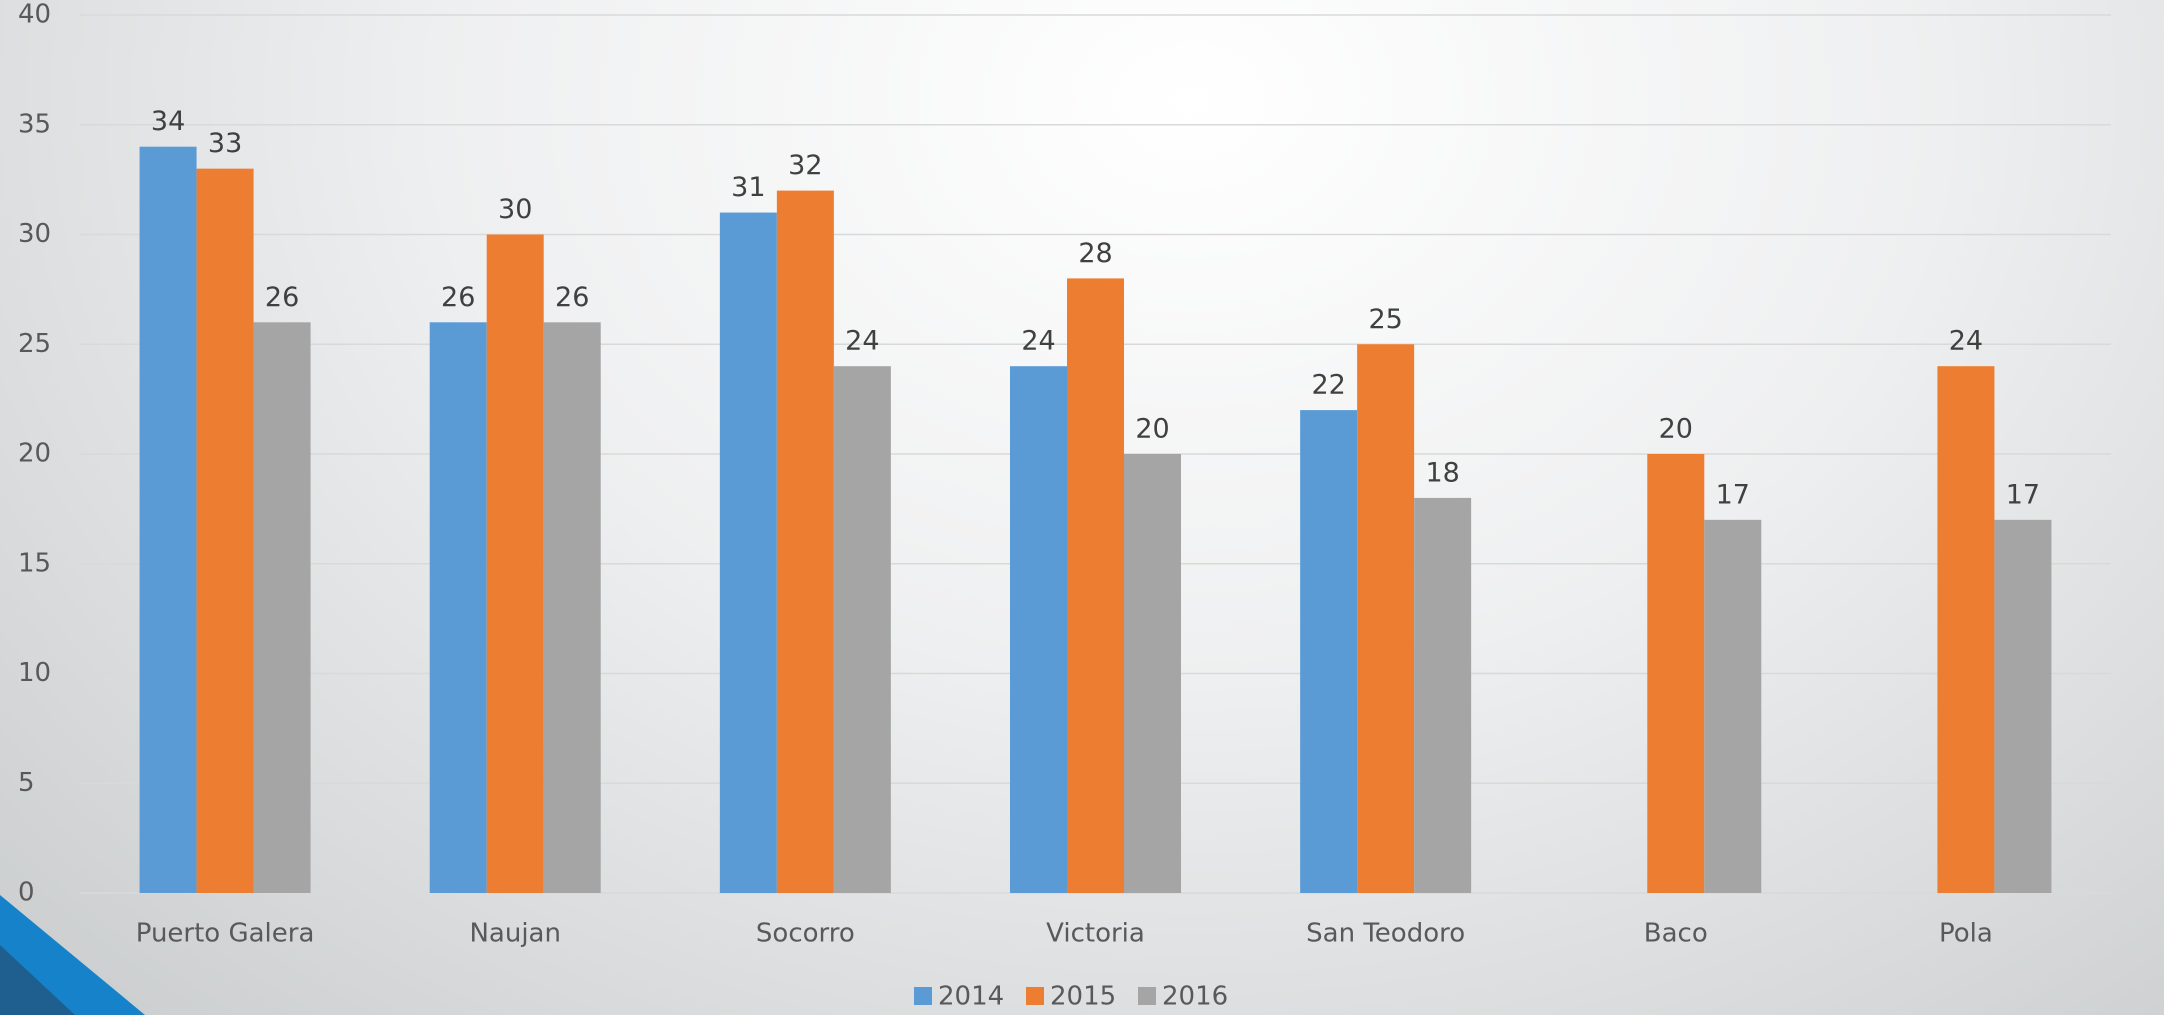 This screenshot has width=2164, height=1015. Describe the element at coordinates (225, 934) in the screenshot. I see `x-tick-label: Puerto Galera` at that location.